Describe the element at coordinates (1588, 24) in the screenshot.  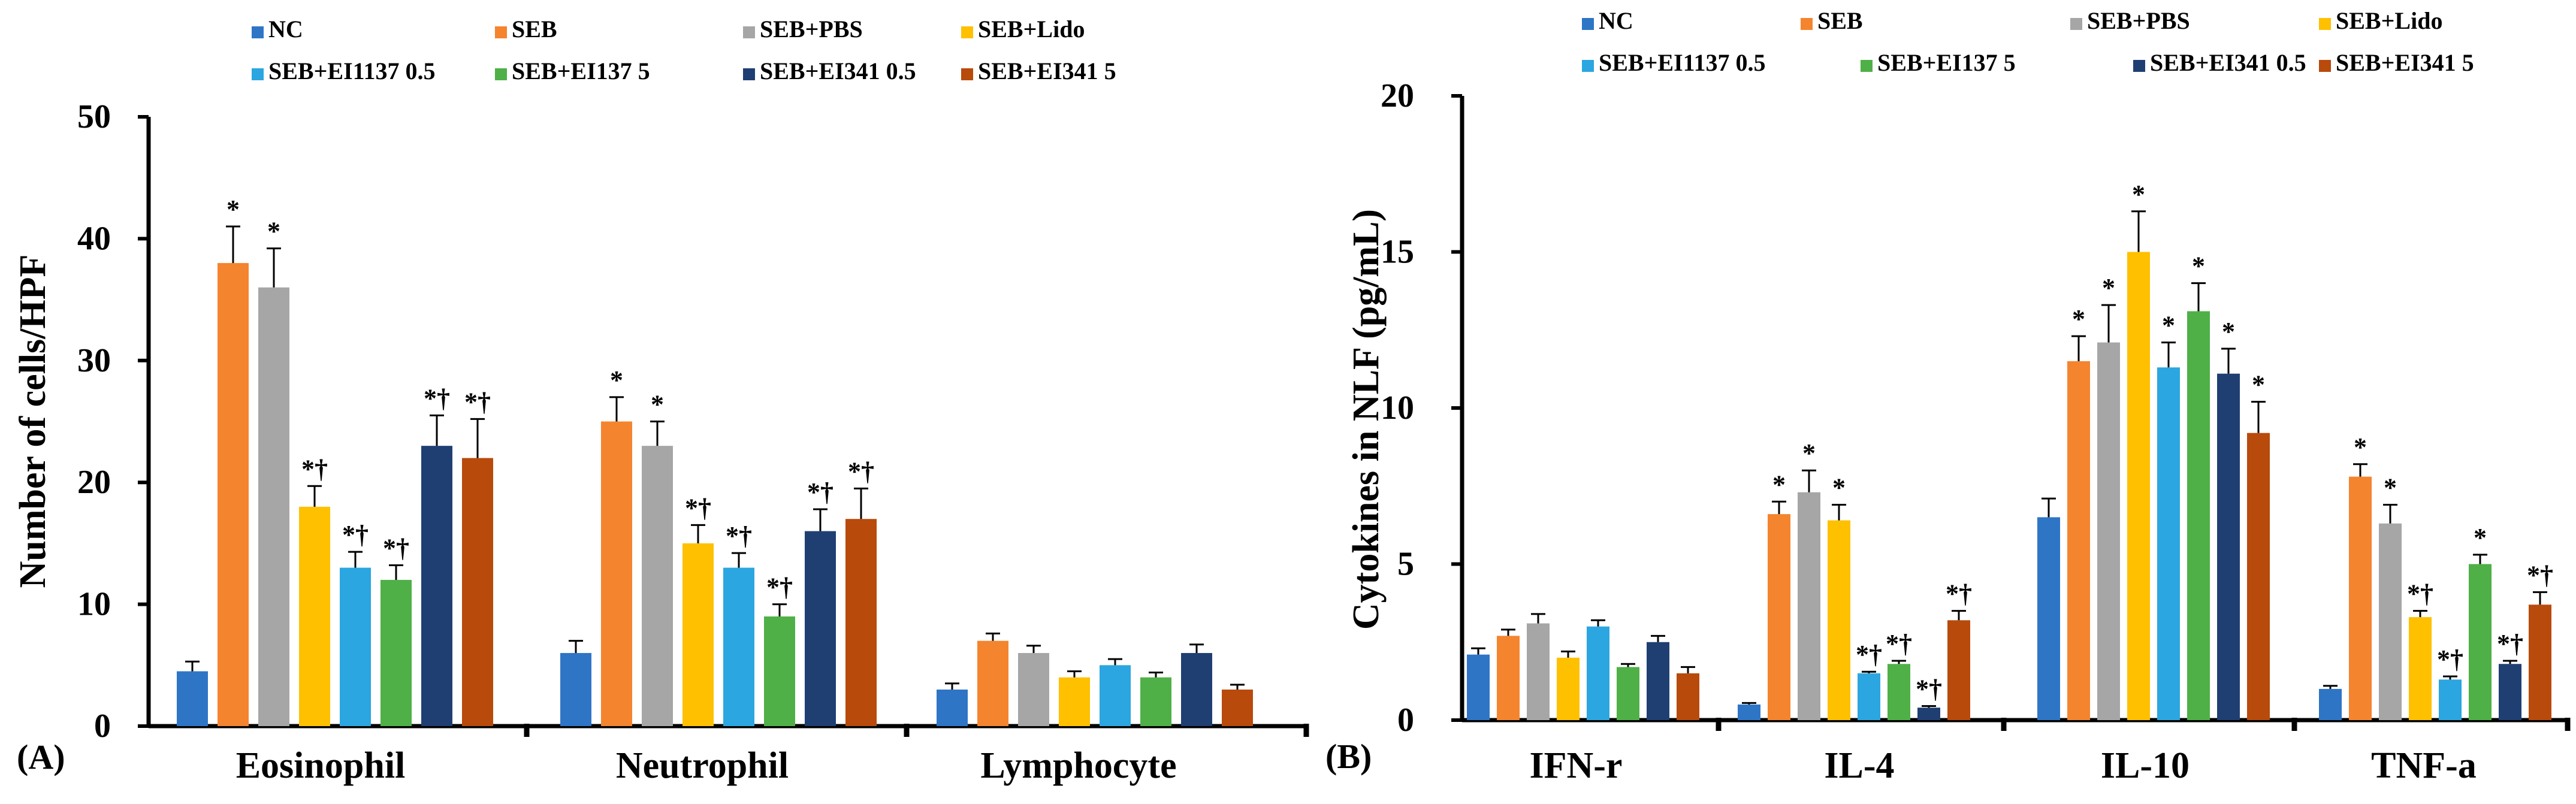
I see `legend-swatch-nc` at that location.